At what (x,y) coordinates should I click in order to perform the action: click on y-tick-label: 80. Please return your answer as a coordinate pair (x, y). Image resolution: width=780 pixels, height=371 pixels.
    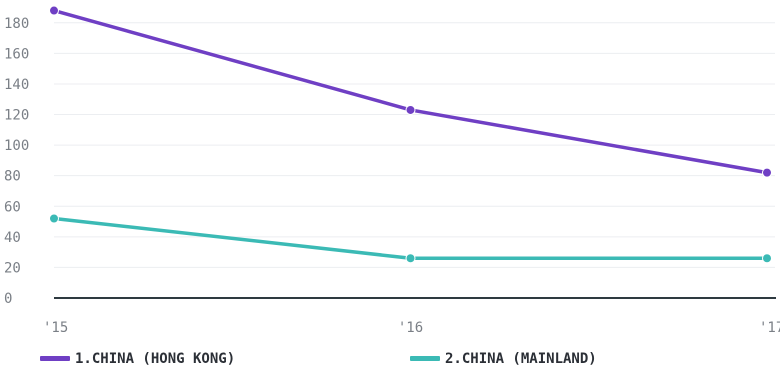
    Looking at the image, I should click on (12, 177).